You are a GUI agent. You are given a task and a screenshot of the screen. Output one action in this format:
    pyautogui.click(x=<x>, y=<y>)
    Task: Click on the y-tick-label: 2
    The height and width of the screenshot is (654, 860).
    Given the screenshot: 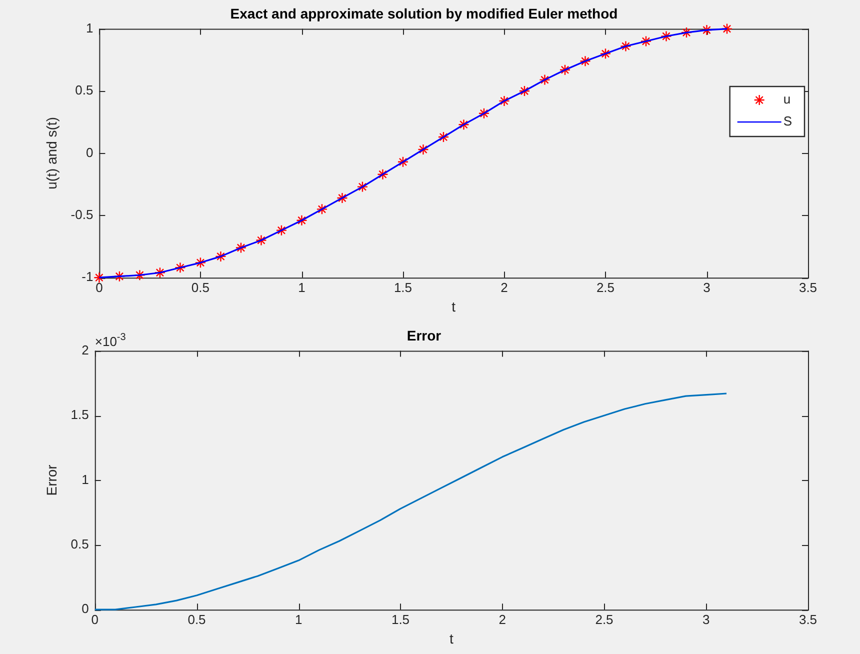 What is the action you would take?
    pyautogui.click(x=85, y=350)
    